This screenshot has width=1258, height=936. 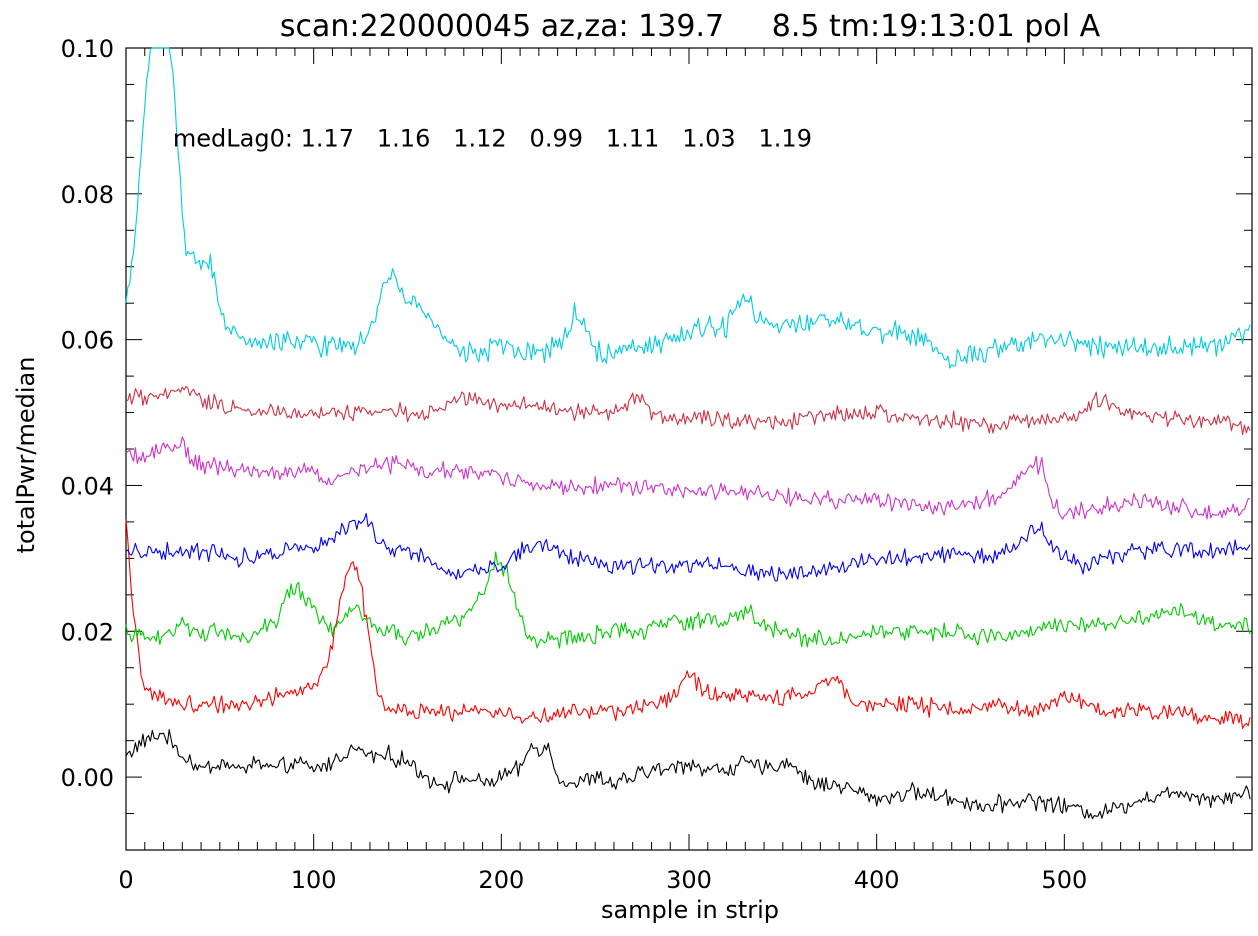 What do you see at coordinates (87, 195) in the screenshot?
I see `y-tick-label: 0.08` at bounding box center [87, 195].